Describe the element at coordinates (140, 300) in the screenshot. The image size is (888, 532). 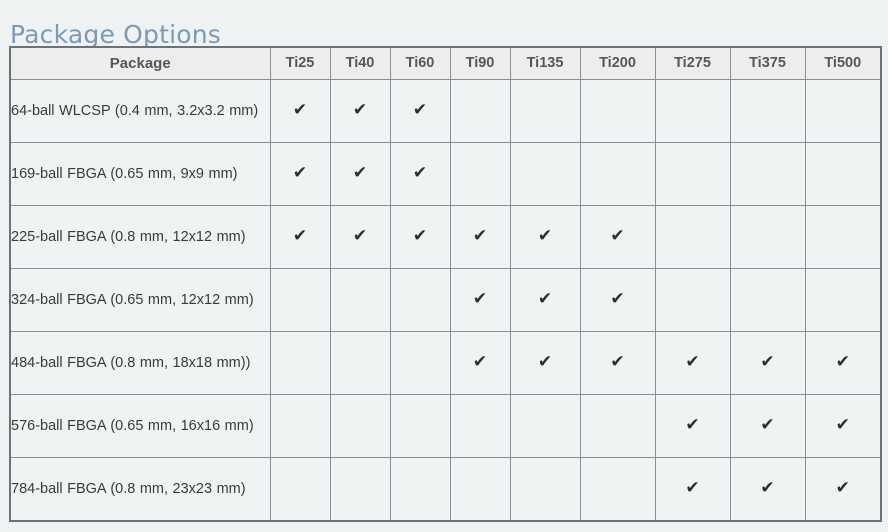
I see `package-name-cell: 324-ball FBGA (0.65 mm, 12x12 mm)` at that location.